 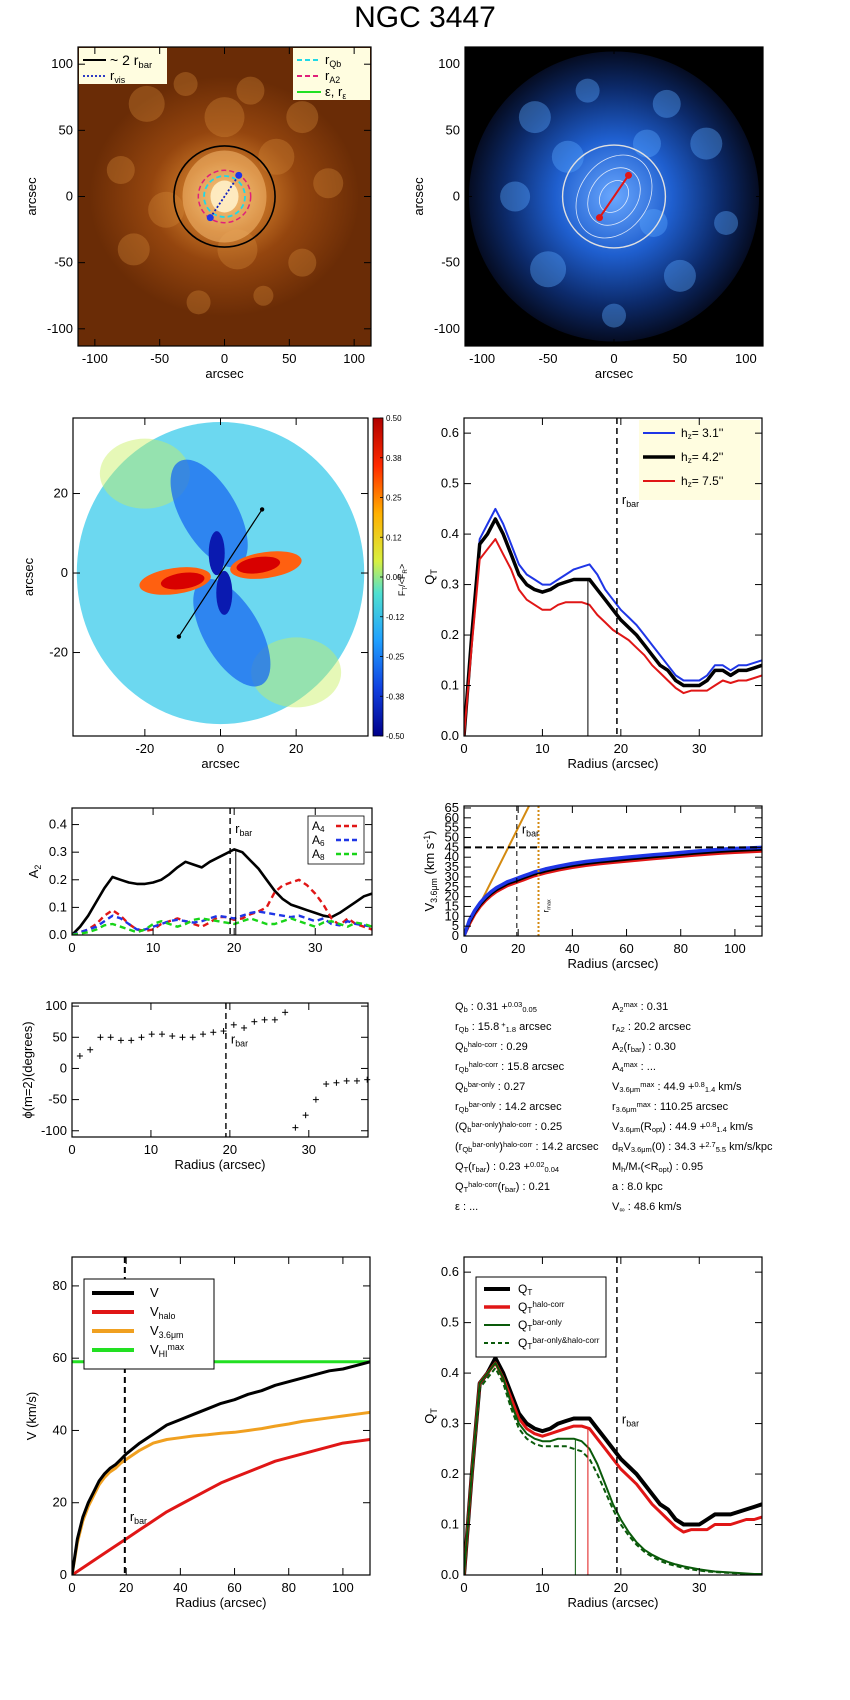 What do you see at coordinates (60, 1285) in the screenshot?
I see `panel-rotation-ytick-label: 80` at bounding box center [60, 1285].